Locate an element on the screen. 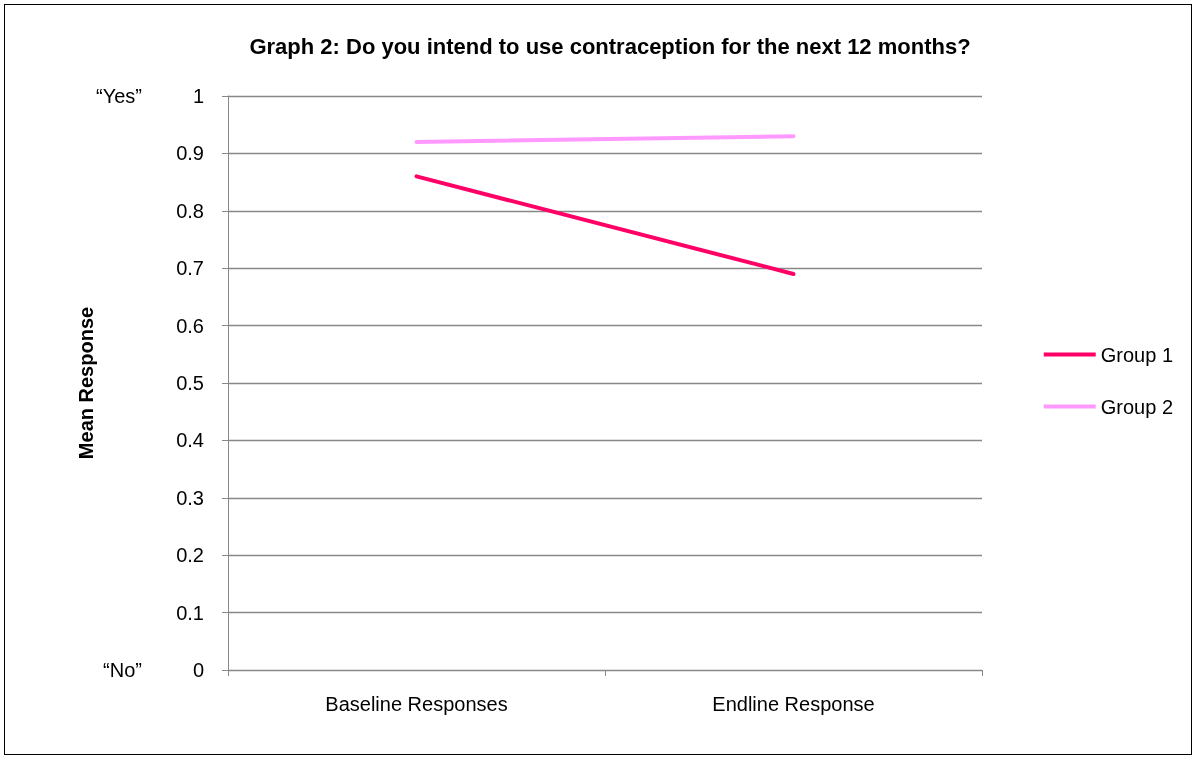  x-tick-label: Baseline Responses is located at coordinates (416, 704).